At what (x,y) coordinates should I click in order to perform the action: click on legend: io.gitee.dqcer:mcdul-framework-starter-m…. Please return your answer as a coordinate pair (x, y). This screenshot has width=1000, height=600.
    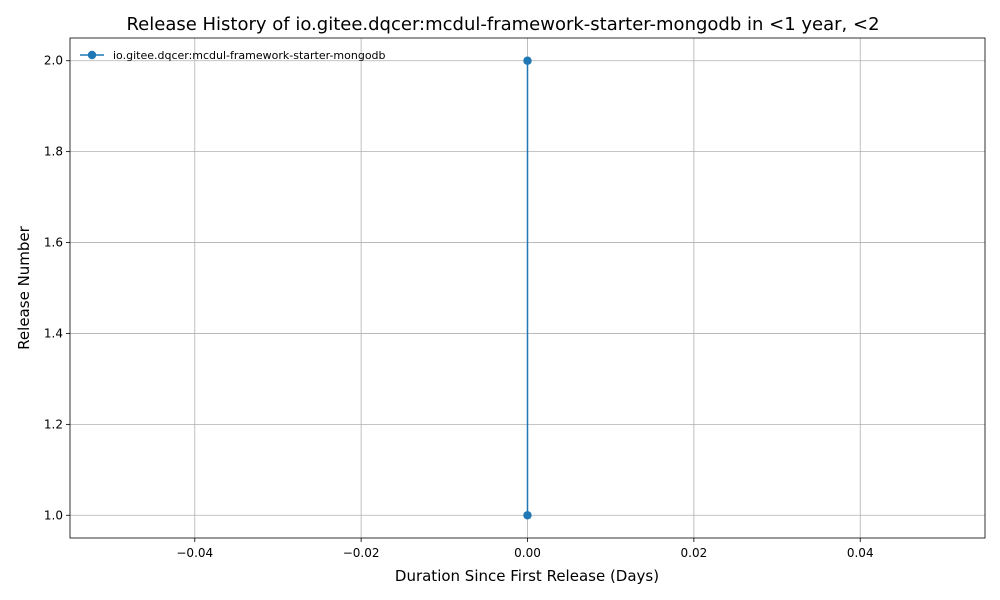
    Looking at the image, I should click on (233, 55).